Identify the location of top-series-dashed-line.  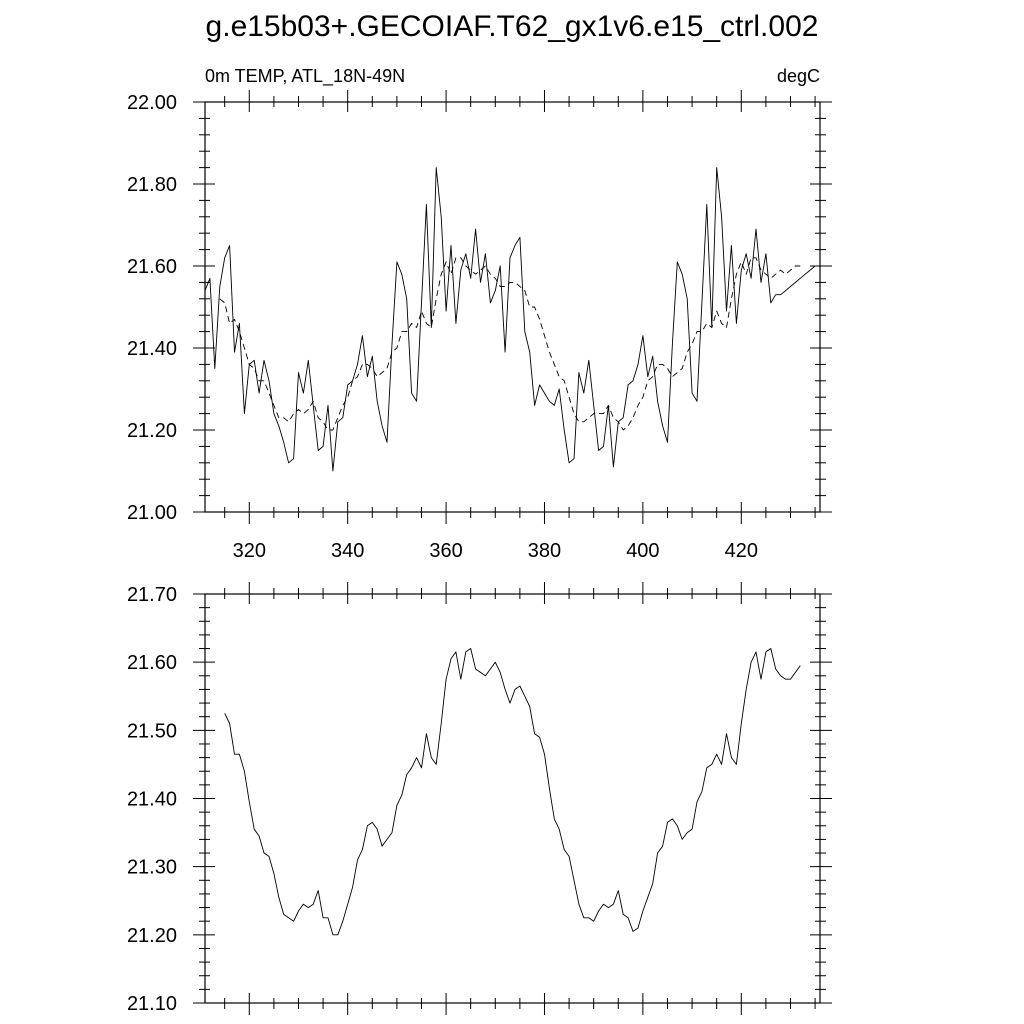
(510, 344).